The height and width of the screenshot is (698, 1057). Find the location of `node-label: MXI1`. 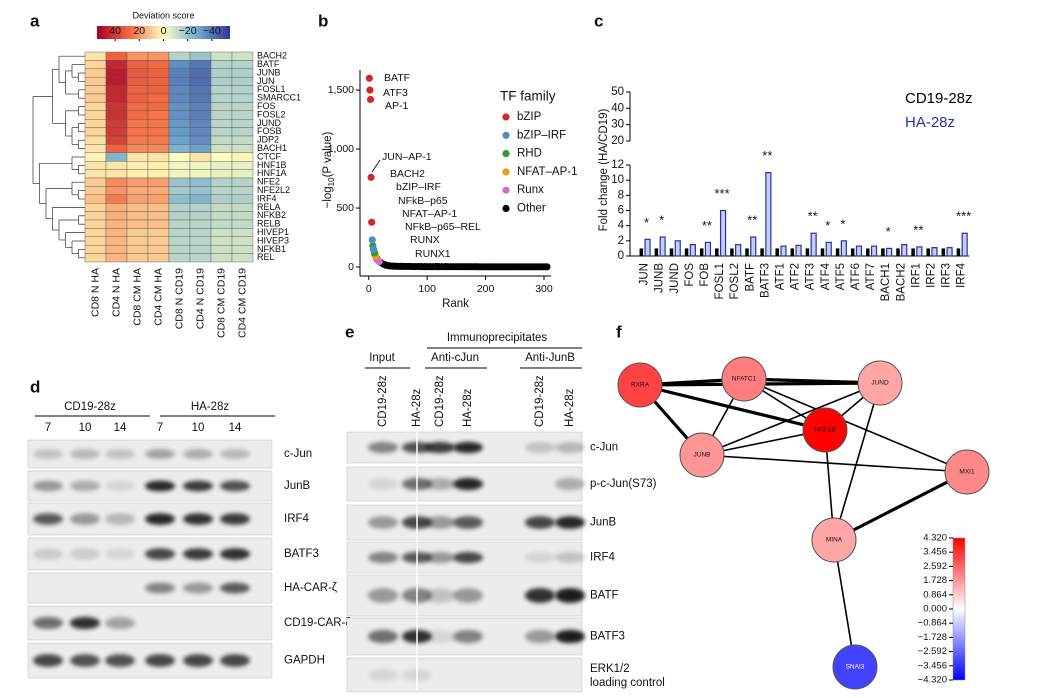

node-label: MXI1 is located at coordinates (967, 472).